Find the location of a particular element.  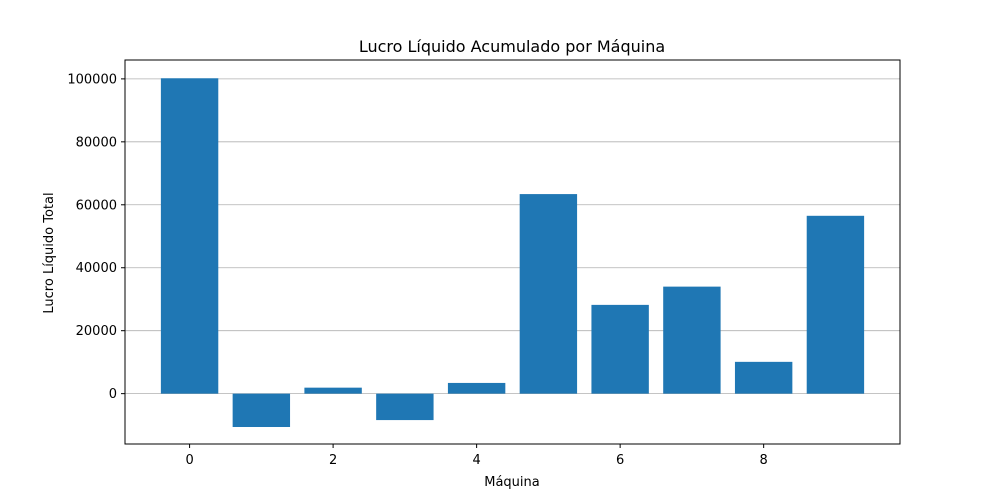

x-tick-label: 6 is located at coordinates (620, 460).